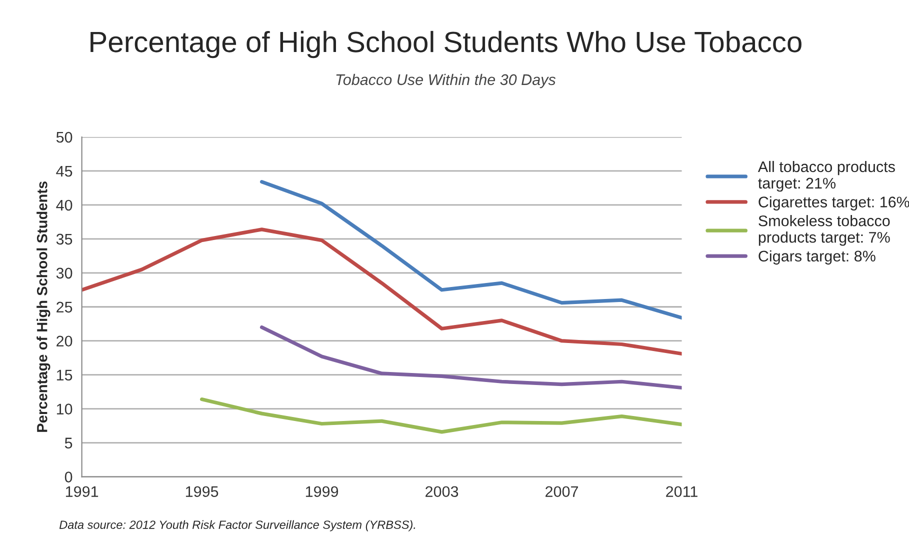 This screenshot has width=909, height=548. Describe the element at coordinates (64, 239) in the screenshot. I see `y-tick-label: 35` at that location.